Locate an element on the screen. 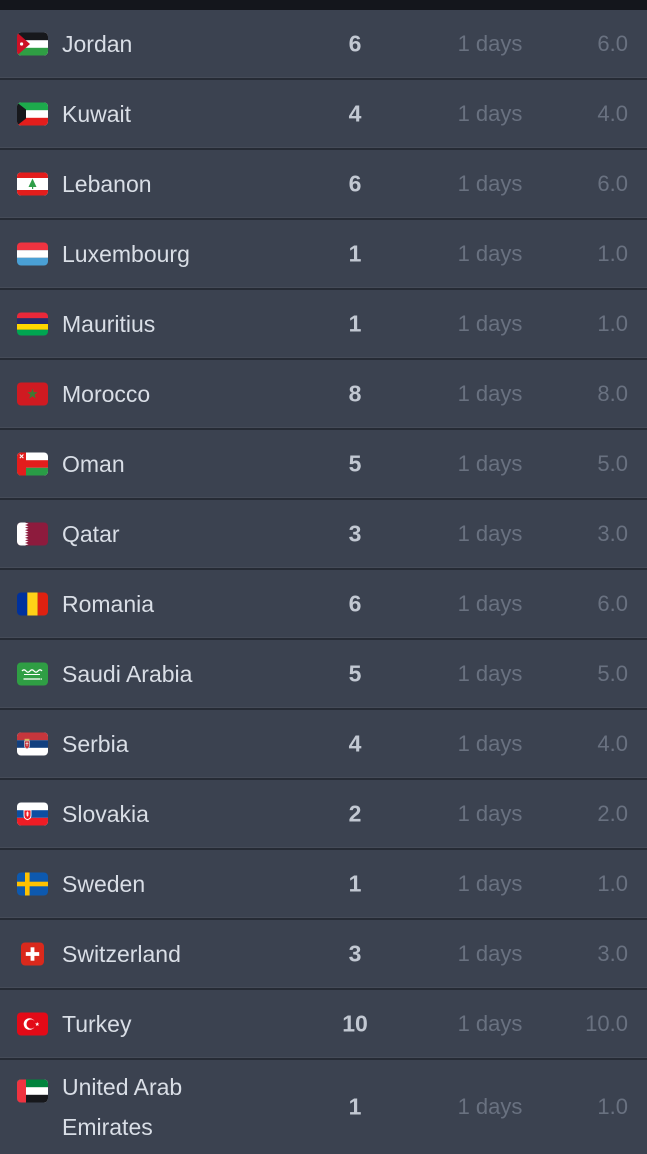 The image size is (647, 1154). top-bar is located at coordinates (323, 5).